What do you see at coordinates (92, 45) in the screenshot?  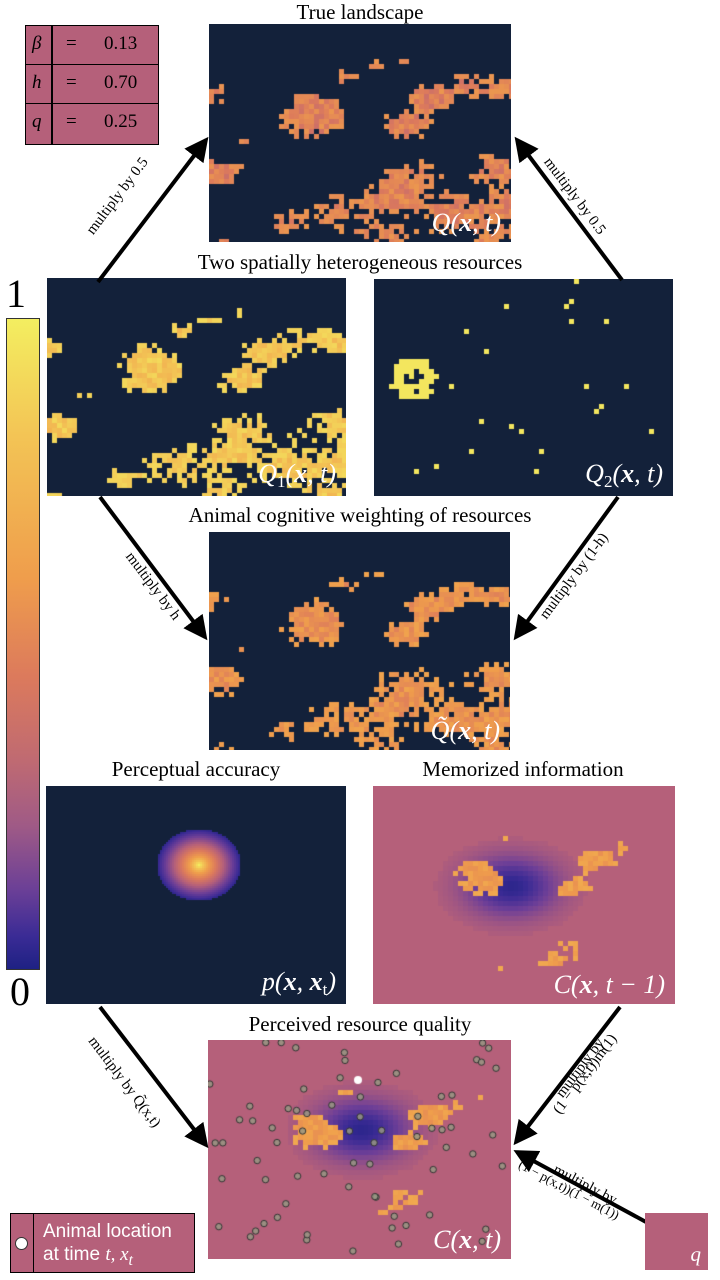 I see `param-row-beta: β = 0.13` at bounding box center [92, 45].